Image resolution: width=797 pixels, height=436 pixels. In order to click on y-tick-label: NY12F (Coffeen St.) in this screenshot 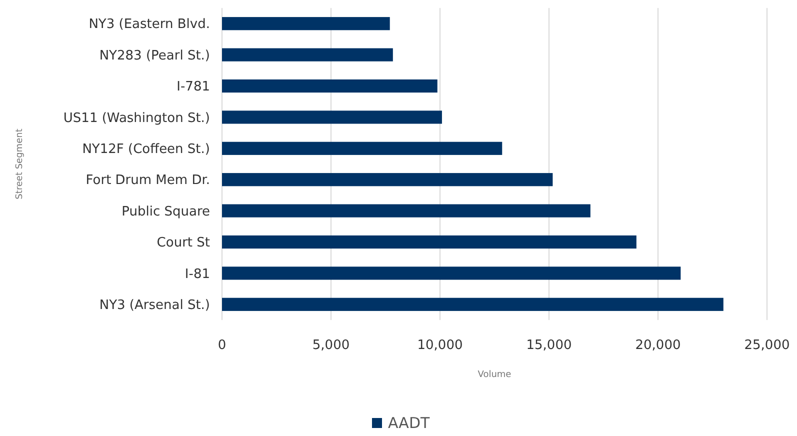, I will do `click(146, 149)`.